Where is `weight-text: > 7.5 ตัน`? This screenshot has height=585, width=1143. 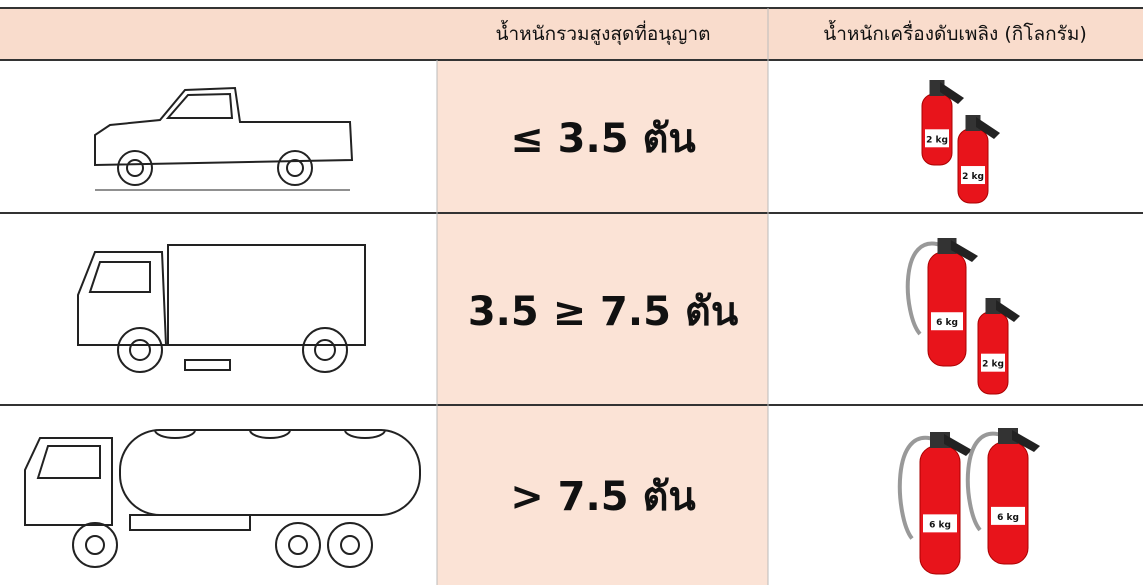
weight-text: > 7.5 ตัน is located at coordinates (603, 497).